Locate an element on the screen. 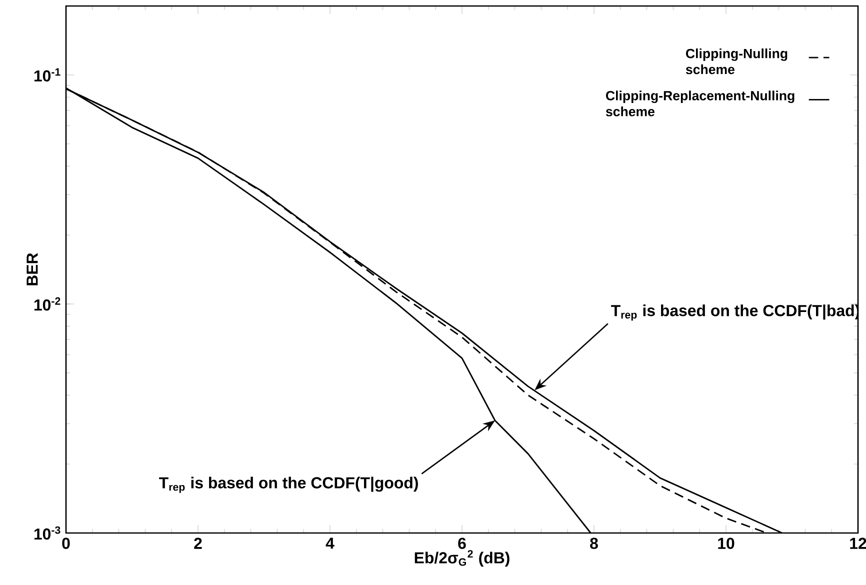  x-tick-label: 4 is located at coordinates (330, 543).